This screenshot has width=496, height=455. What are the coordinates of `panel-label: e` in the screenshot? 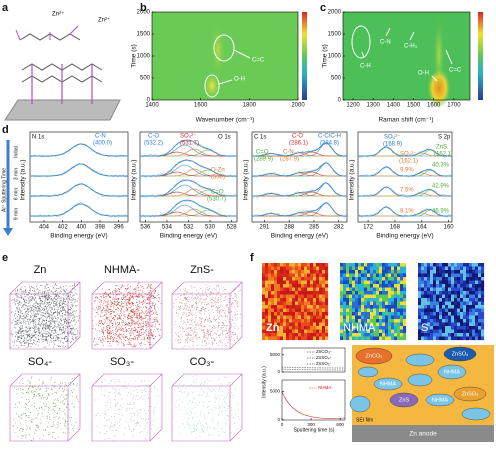 It's located at (5, 258).